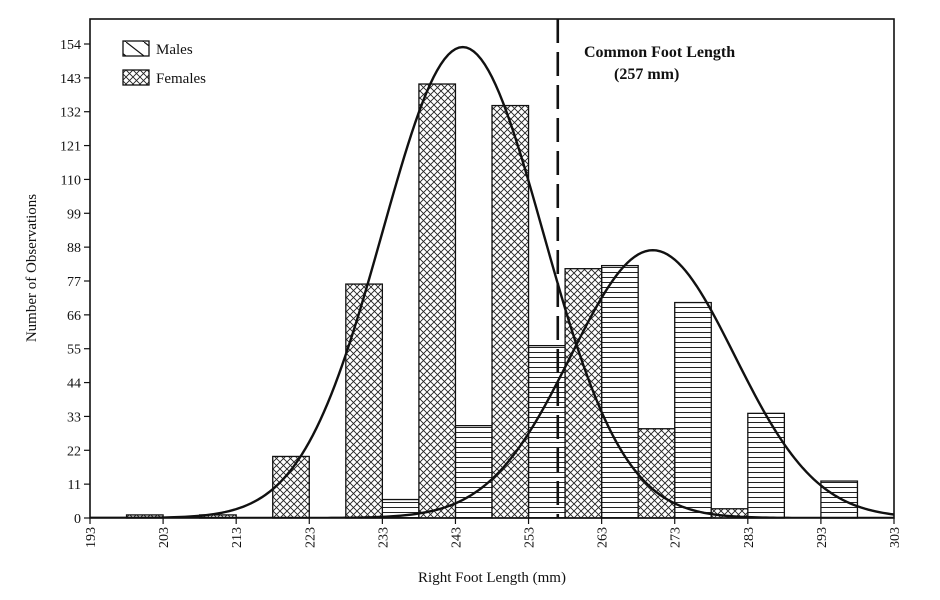 This screenshot has height=600, width=940. I want to click on x-tick-label: 283, so click(749, 537).